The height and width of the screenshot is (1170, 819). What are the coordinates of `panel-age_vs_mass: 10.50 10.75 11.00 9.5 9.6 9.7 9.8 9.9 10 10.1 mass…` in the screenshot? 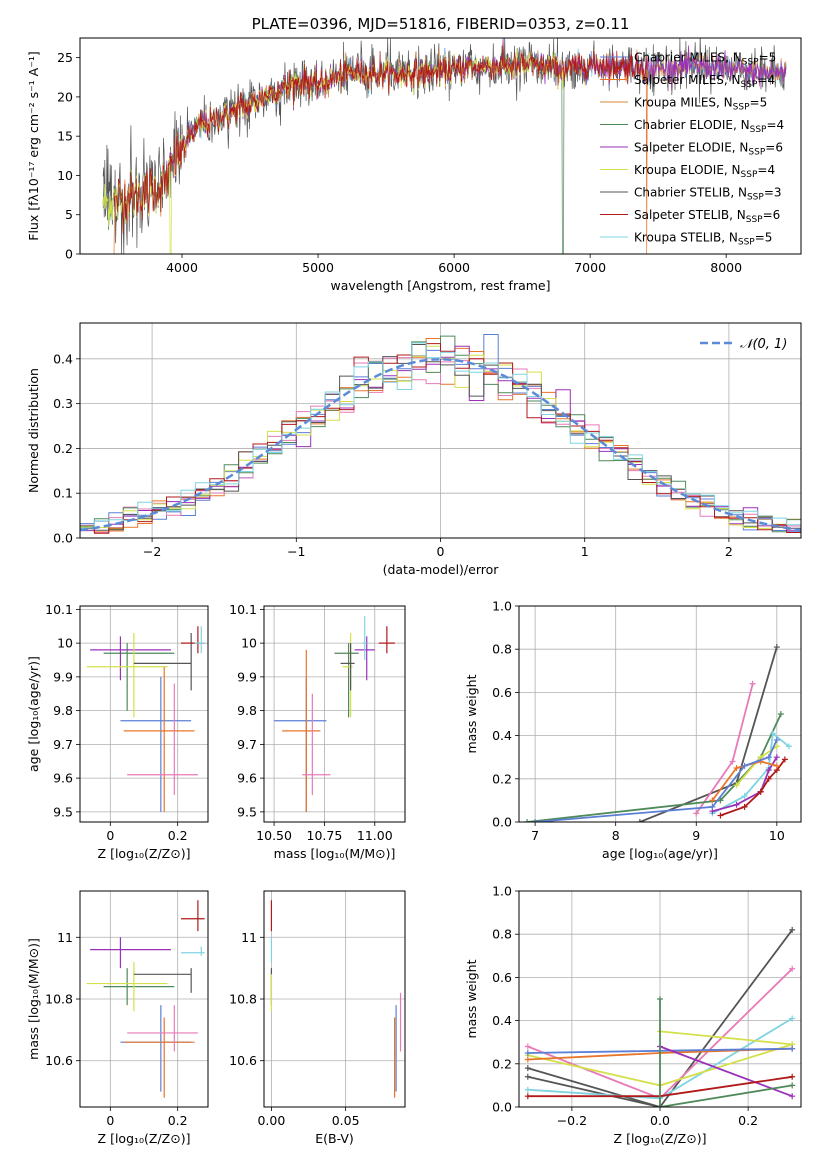 It's located at (317, 731).